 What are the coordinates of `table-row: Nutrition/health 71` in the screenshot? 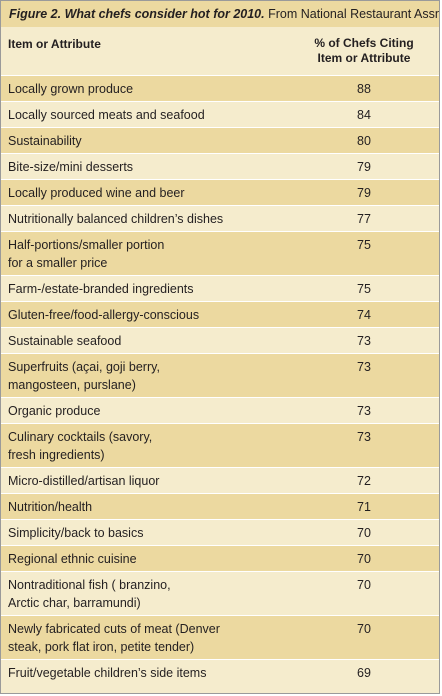 It's located at (220, 506).